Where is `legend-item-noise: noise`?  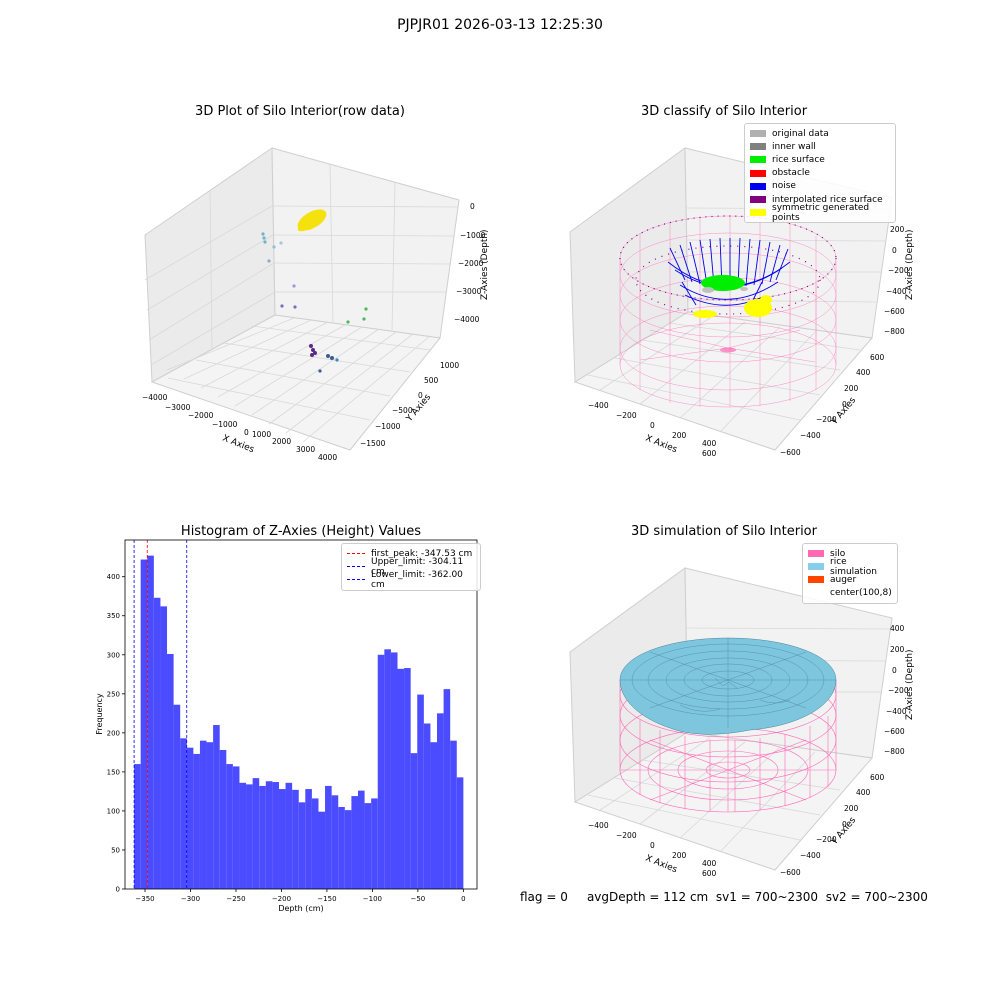
legend-item-noise: noise is located at coordinates (820, 186).